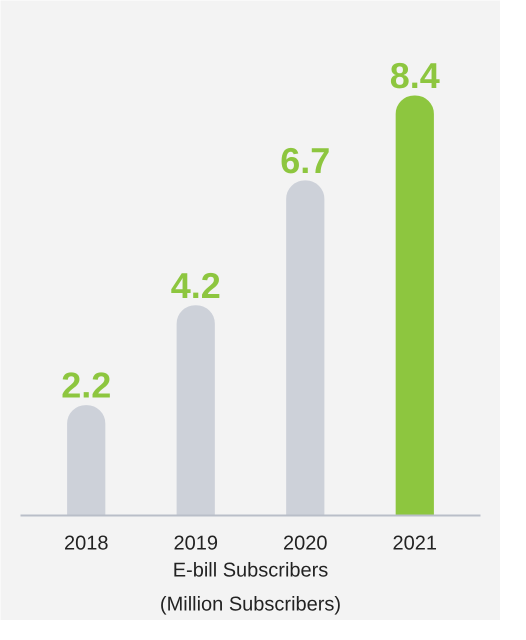  Describe the element at coordinates (415, 543) in the screenshot. I see `x-tick-label: 2021` at that location.